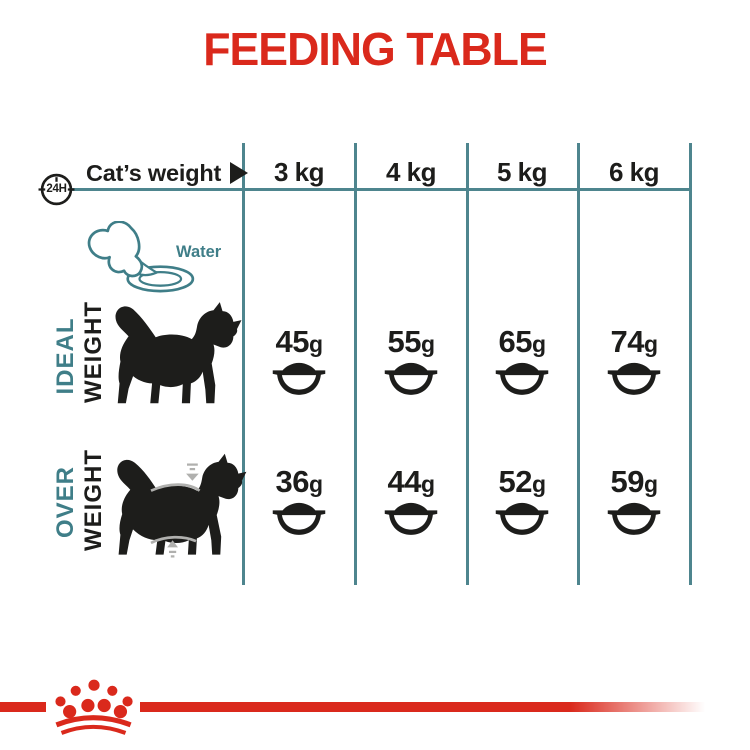 Image resolution: width=750 pixels, height=750 pixels. Describe the element at coordinates (292, 341) in the screenshot. I see `value-number: 45` at that location.